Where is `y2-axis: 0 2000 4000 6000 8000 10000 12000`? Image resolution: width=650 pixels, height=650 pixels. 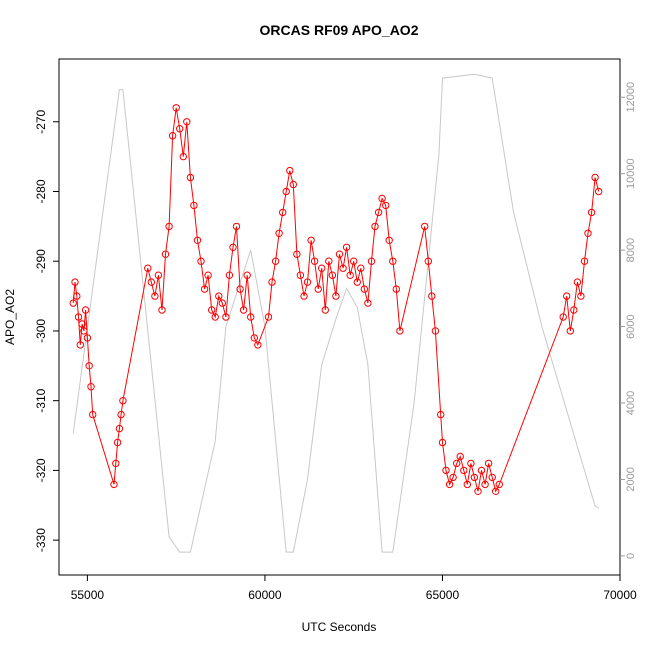
y2-axis: 0 2000 4000 6000 8000 10000 12000 is located at coordinates (628, 320).